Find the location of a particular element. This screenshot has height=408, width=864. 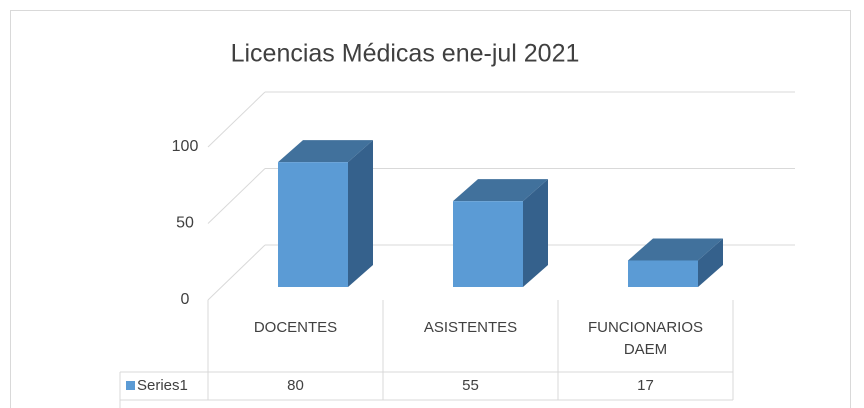

data-label: 55 is located at coordinates (470, 385).